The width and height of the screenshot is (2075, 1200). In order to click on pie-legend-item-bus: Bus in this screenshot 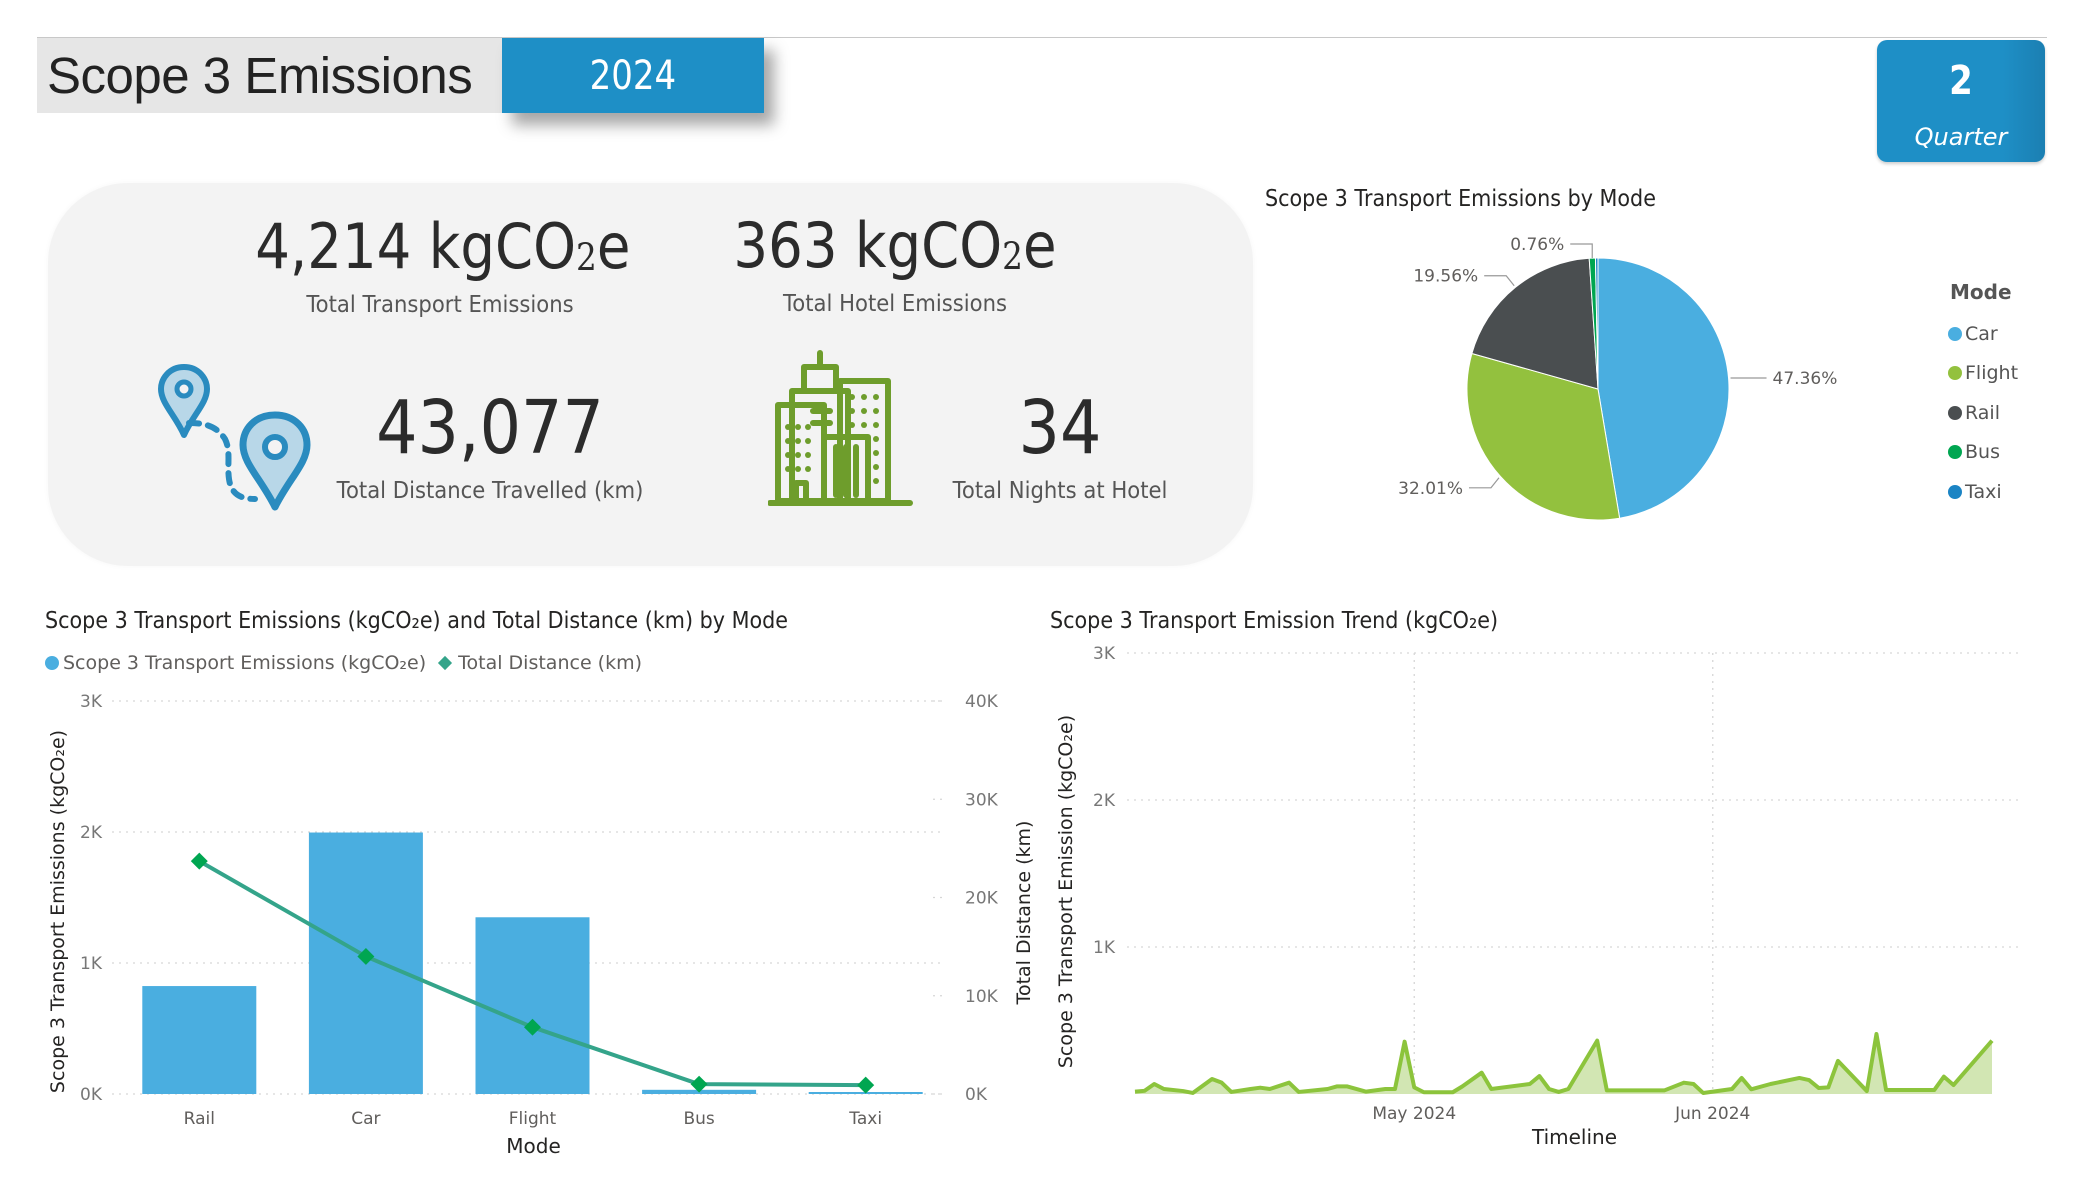, I will do `click(1983, 453)`.